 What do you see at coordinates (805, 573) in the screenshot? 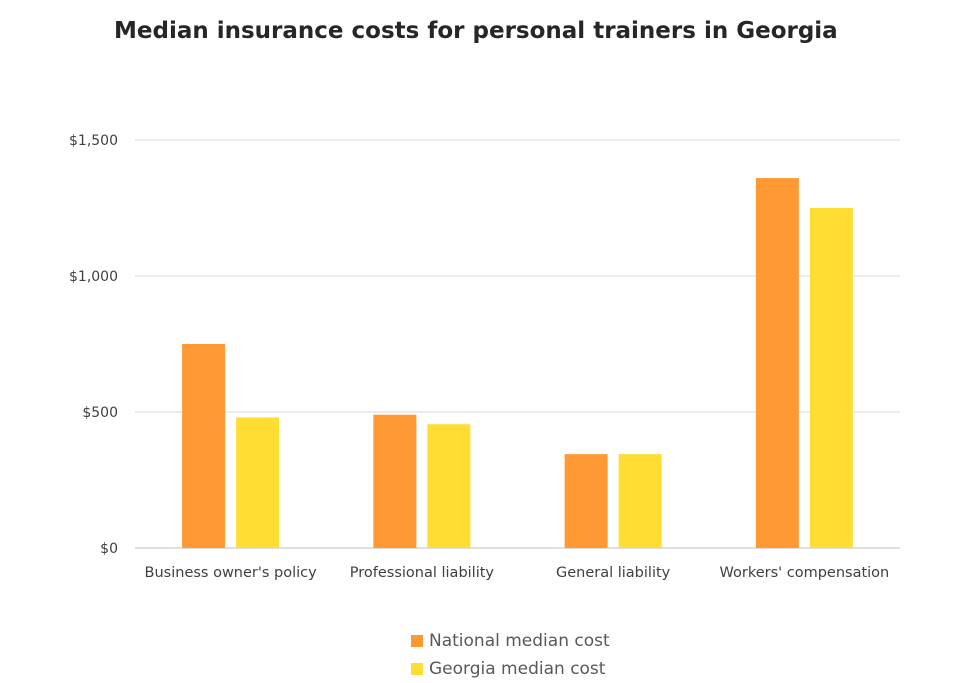
I see `x-category-label: Workers' compensation` at bounding box center [805, 573].